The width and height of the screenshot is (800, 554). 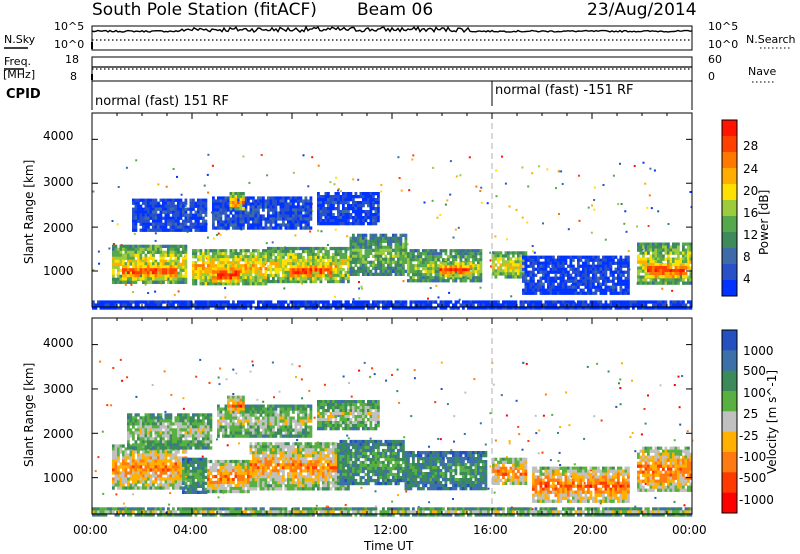 What do you see at coordinates (162, 101) in the screenshot?
I see `cpid-segment-1: normal (fast) 151 RF` at bounding box center [162, 101].